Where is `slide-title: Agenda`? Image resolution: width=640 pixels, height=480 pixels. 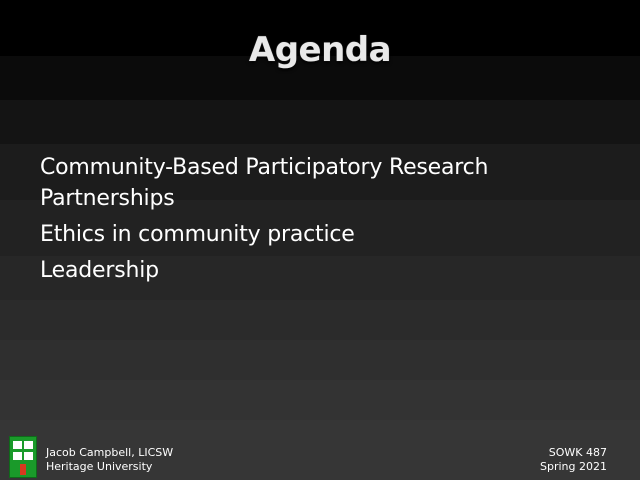
slide-title: Agenda is located at coordinates (320, 50).